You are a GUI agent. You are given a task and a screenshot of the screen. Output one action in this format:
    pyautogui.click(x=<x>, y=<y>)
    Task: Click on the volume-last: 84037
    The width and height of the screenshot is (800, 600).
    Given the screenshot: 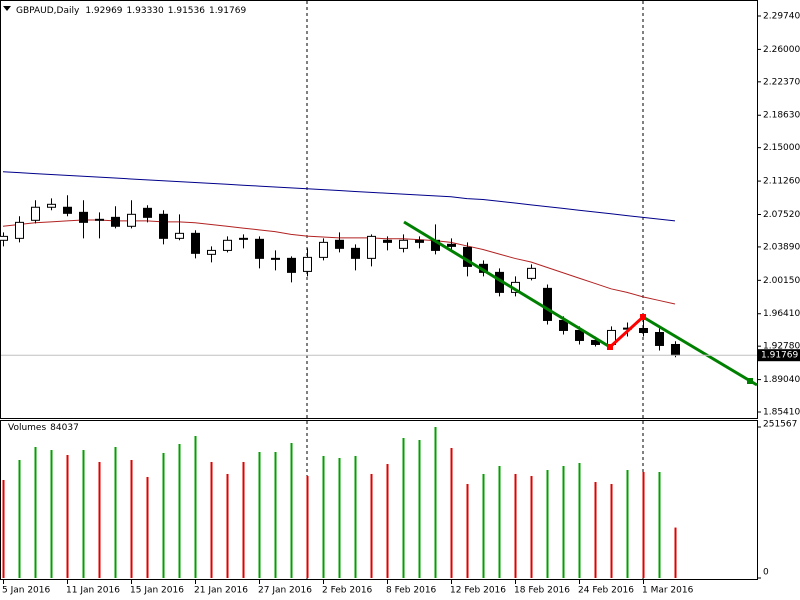 What is the action you would take?
    pyautogui.click(x=64, y=428)
    